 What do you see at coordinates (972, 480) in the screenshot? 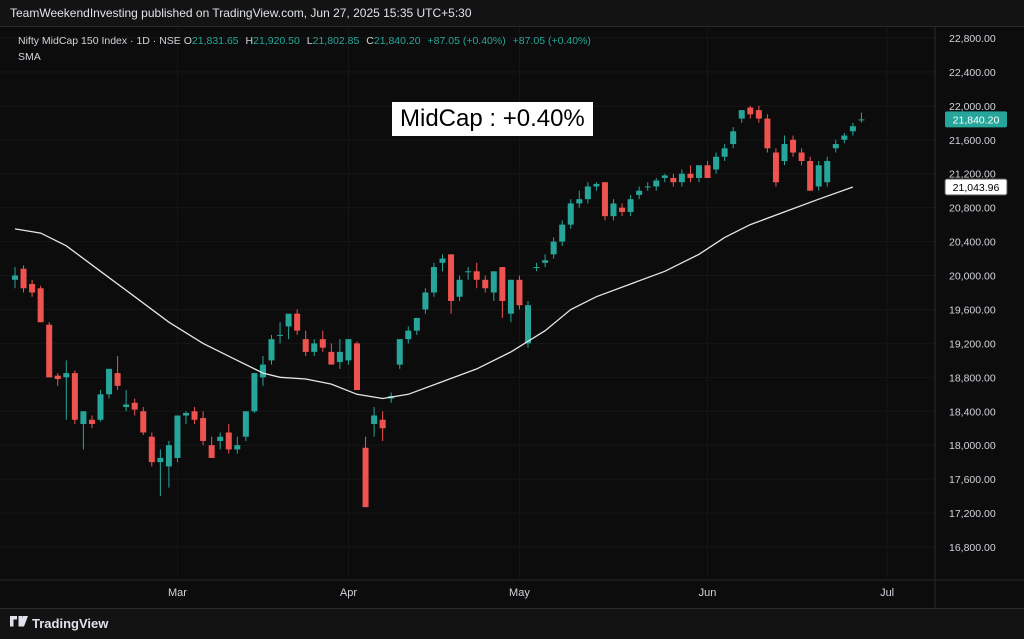
I see `y-tick-label: 17,600.00` at bounding box center [972, 480].